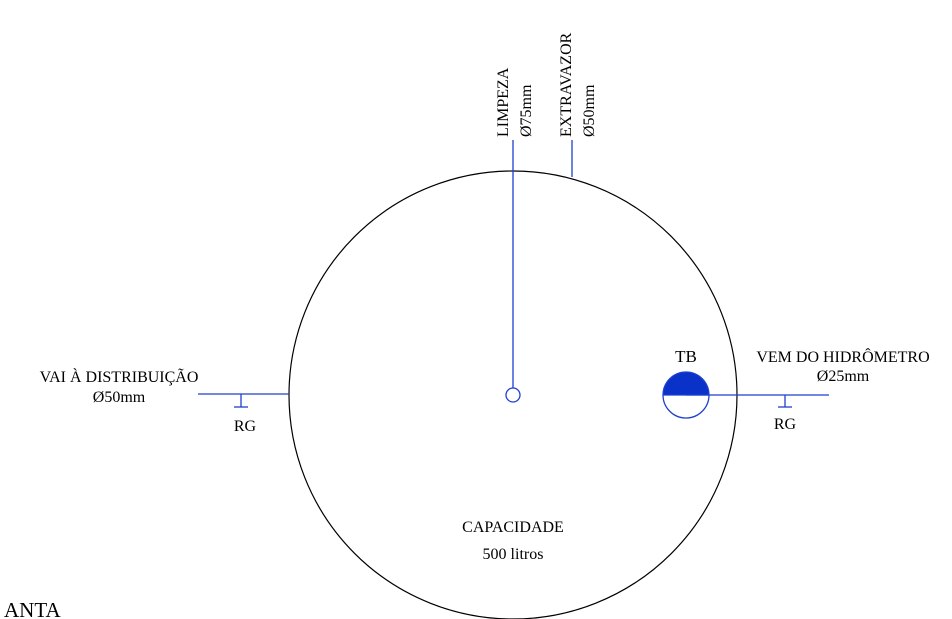  Describe the element at coordinates (686, 356) in the screenshot. I see `tb-label: TB` at that location.